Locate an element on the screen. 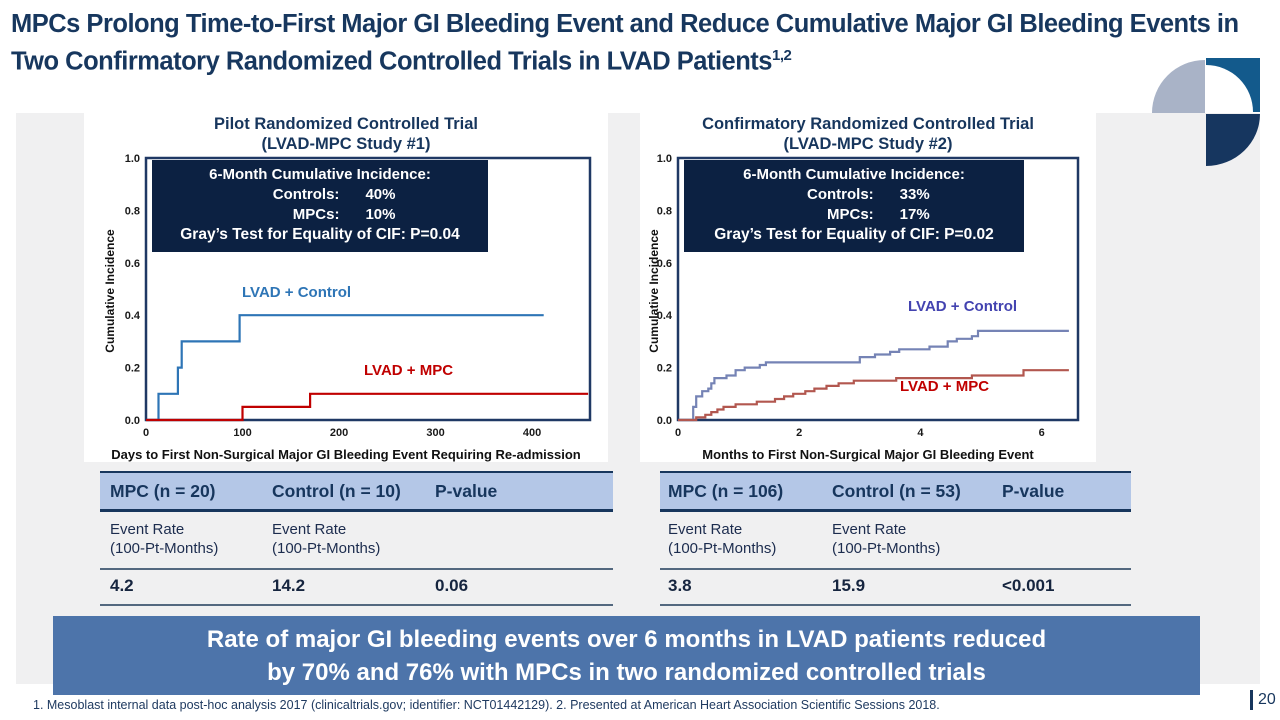 This screenshot has width=1280, height=720. table-cell: 4.2 is located at coordinates (122, 585).